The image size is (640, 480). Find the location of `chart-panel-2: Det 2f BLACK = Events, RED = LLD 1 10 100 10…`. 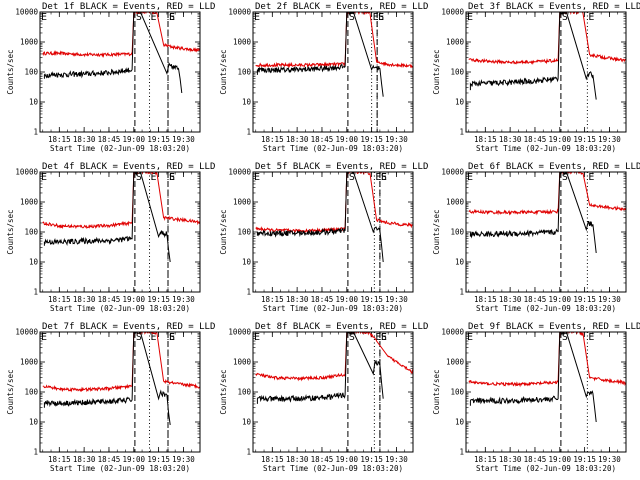

chart-panel-2: Det 2f BLACK = Events, RED = LLD 1 10 100 10… is located at coordinates (323, 77).